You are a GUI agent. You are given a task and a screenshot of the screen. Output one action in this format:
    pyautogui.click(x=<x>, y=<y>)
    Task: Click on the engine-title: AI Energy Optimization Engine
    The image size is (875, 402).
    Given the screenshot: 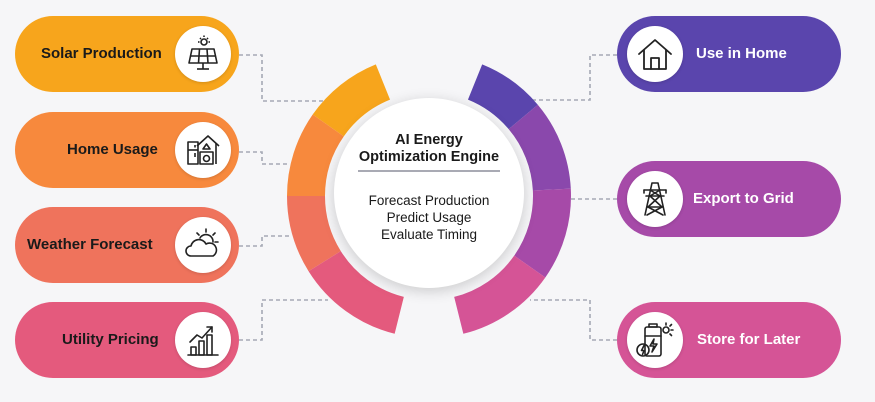 What is the action you would take?
    pyautogui.click(x=429, y=148)
    